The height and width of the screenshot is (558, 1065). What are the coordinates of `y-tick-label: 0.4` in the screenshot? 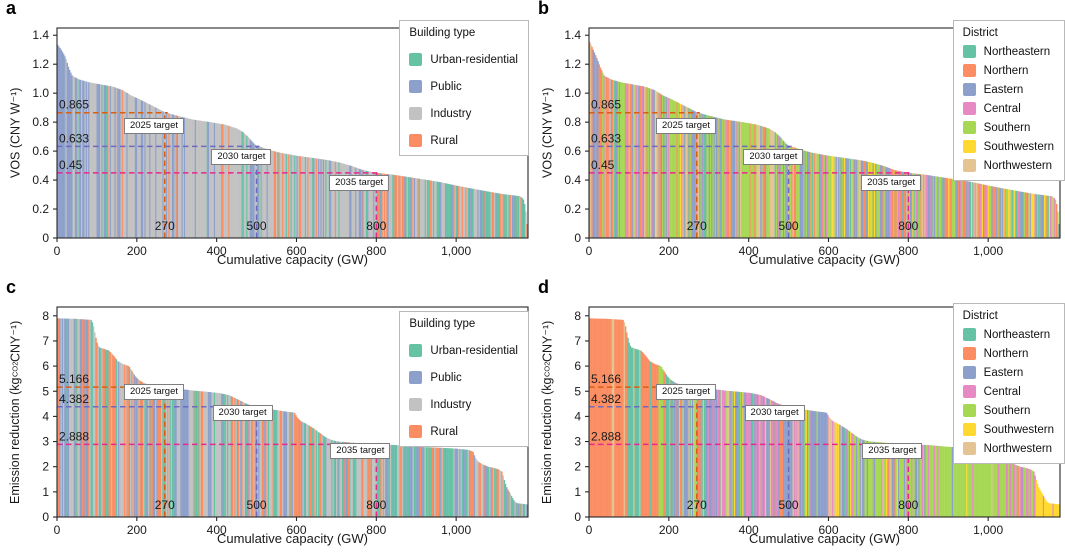 It's located at (40, 180).